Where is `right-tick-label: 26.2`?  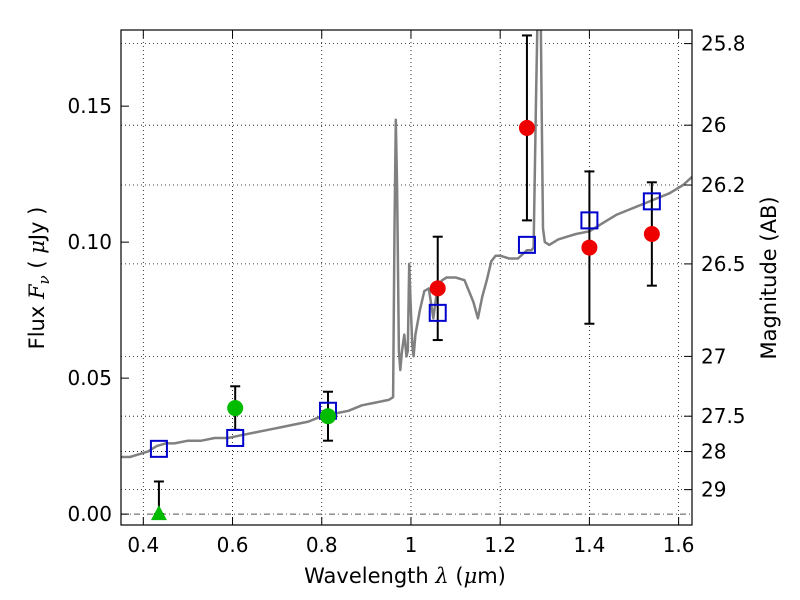
right-tick-label: 26.2 is located at coordinates (723, 185).